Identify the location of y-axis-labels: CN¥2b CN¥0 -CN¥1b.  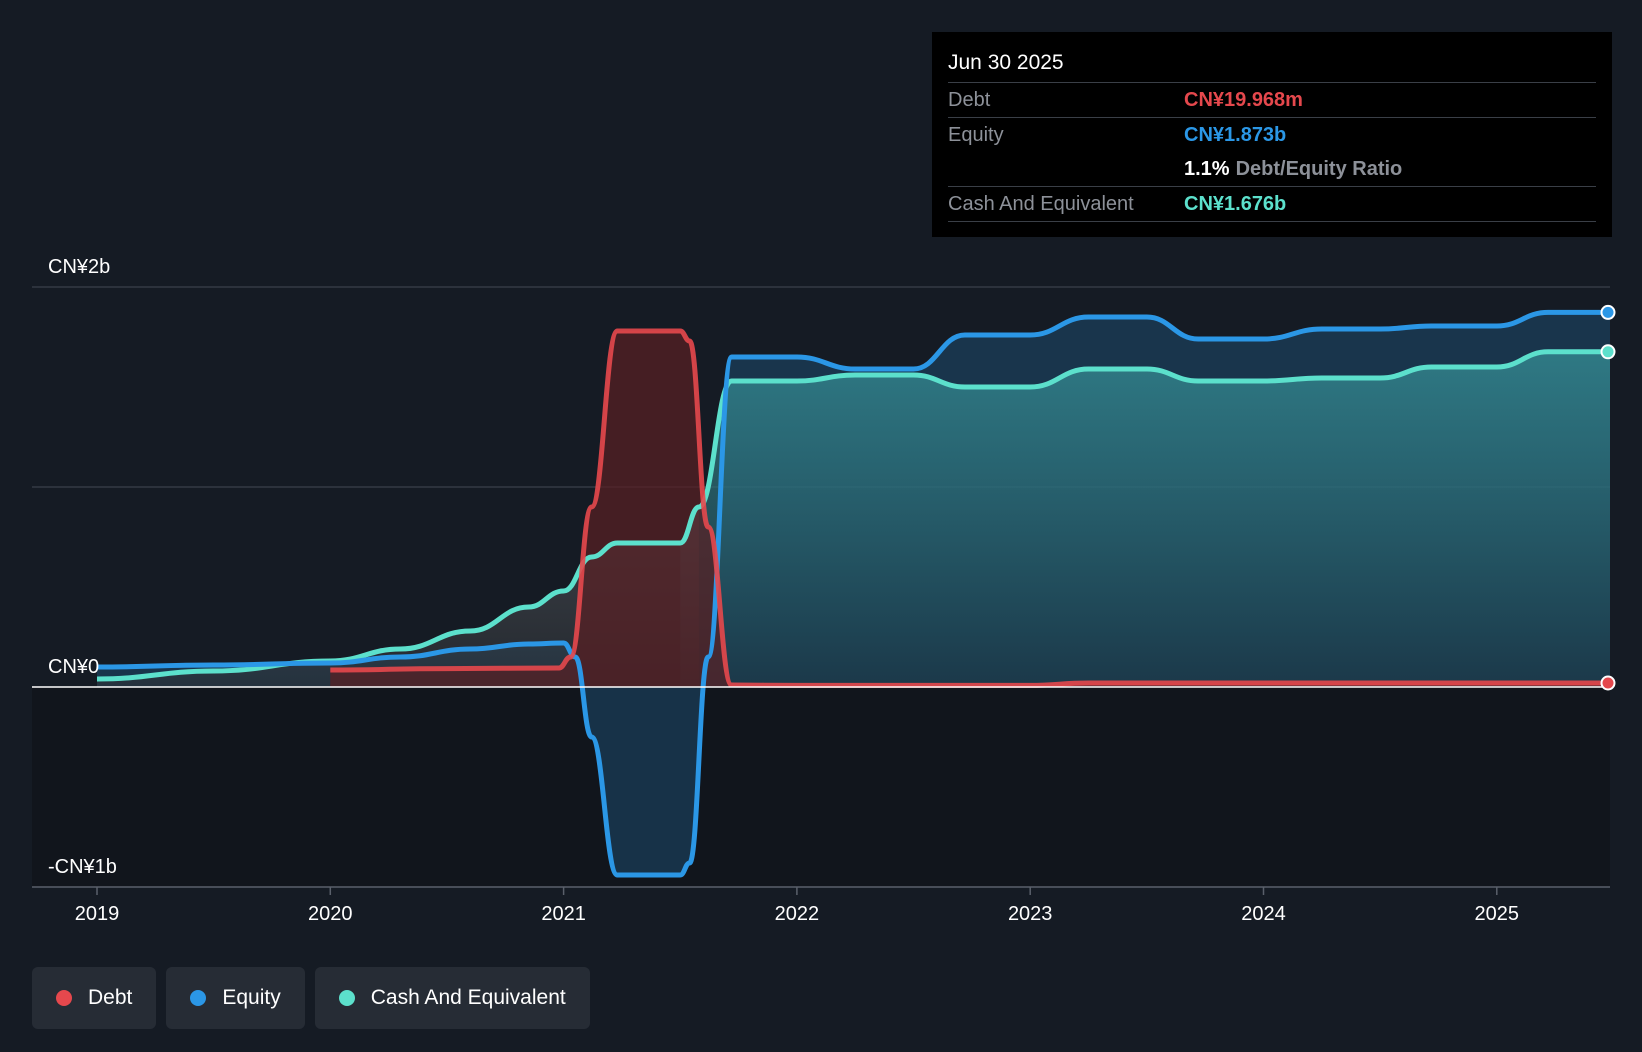
(82, 567).